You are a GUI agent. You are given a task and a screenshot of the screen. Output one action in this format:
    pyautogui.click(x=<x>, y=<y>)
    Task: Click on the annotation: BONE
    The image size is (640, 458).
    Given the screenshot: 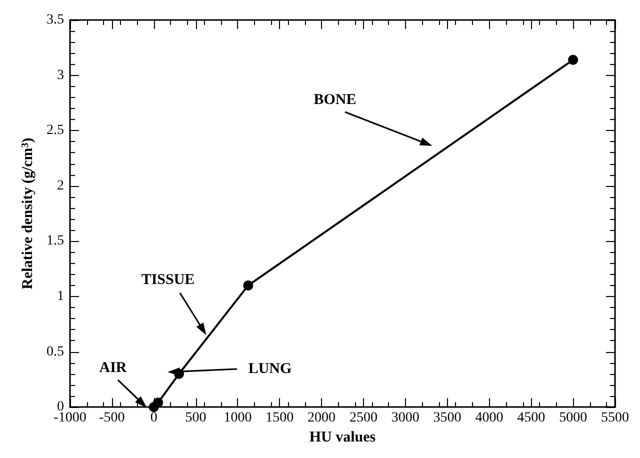 What is the action you would take?
    pyautogui.click(x=335, y=100)
    